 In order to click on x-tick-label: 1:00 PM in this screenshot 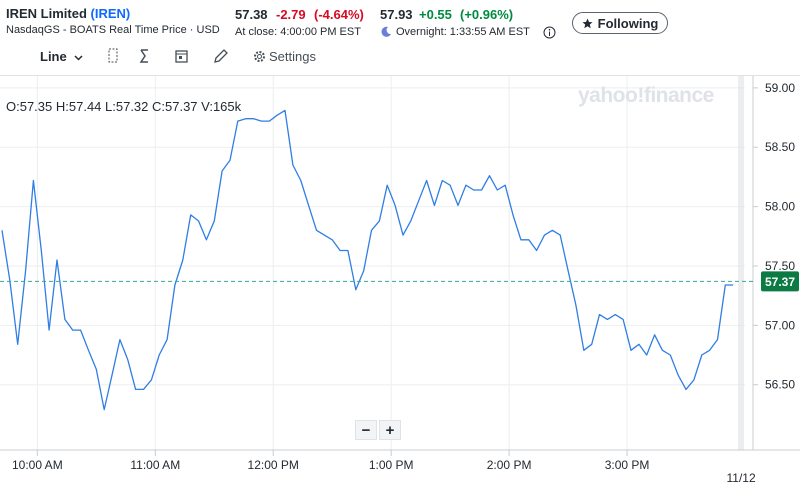, I will do `click(391, 465)`.